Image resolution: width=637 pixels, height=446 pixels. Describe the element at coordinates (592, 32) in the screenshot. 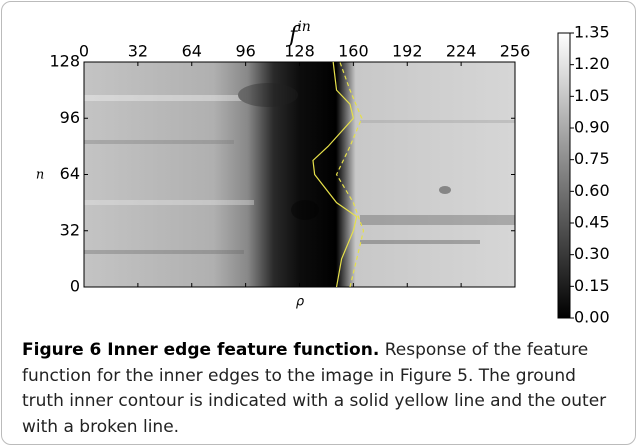

I see `colorbar-tick-label: 1.35` at that location.